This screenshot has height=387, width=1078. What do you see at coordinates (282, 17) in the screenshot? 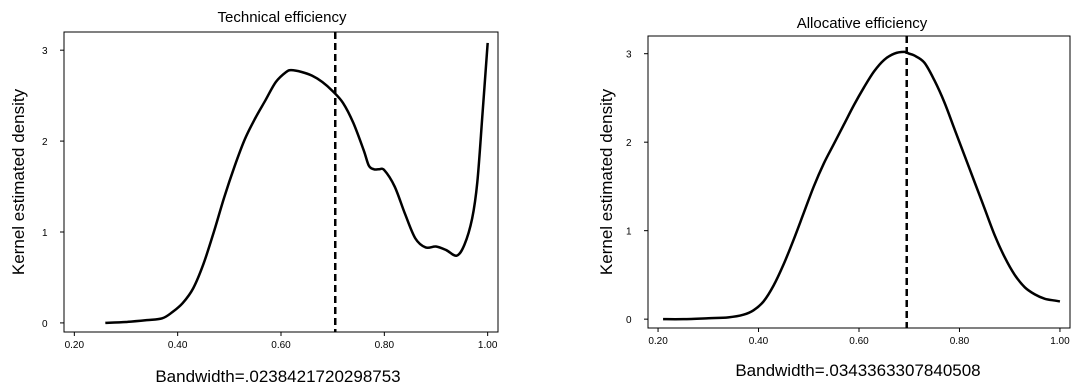
I see `chart-title: Technical efficiency` at bounding box center [282, 17].